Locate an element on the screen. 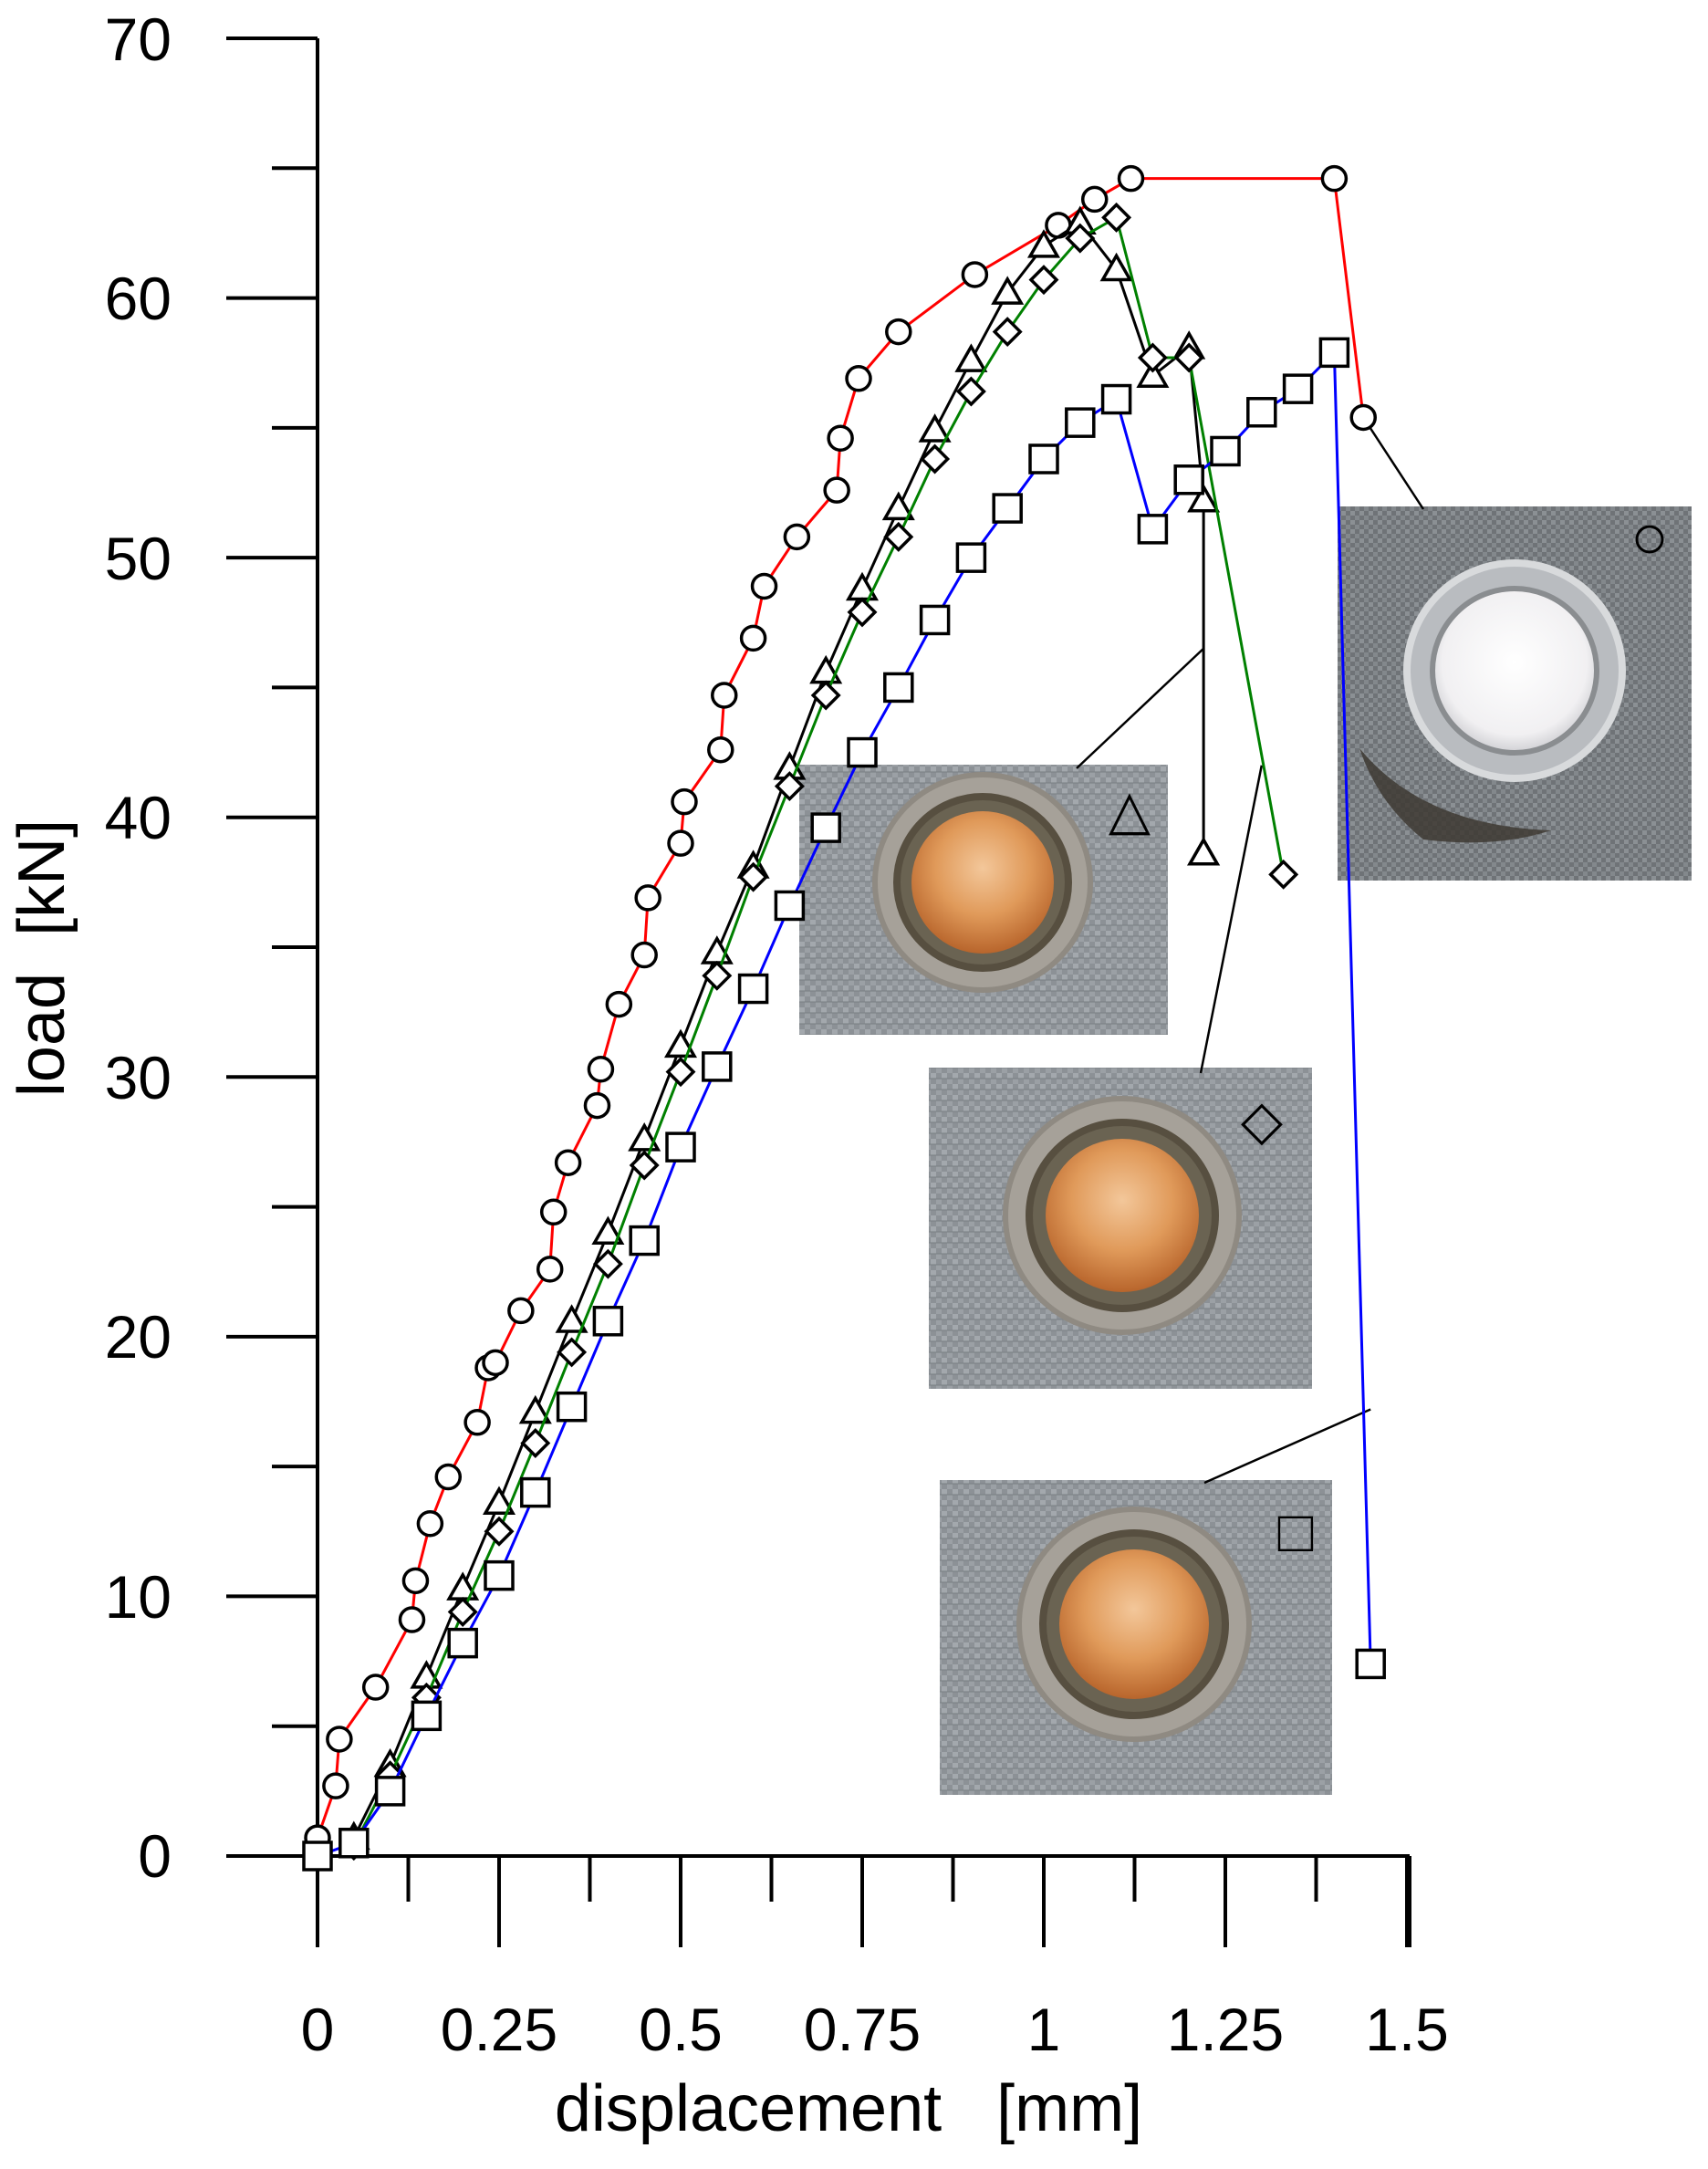 The image size is (1708, 2169). y-tick-label: 0 is located at coordinates (155, 1856).